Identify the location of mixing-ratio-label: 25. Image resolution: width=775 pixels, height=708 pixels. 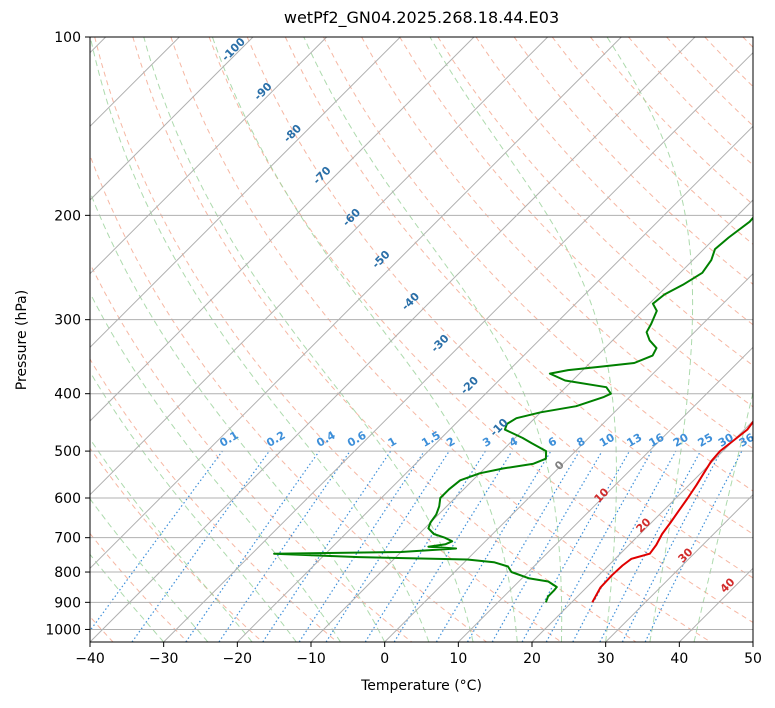
(706, 440).